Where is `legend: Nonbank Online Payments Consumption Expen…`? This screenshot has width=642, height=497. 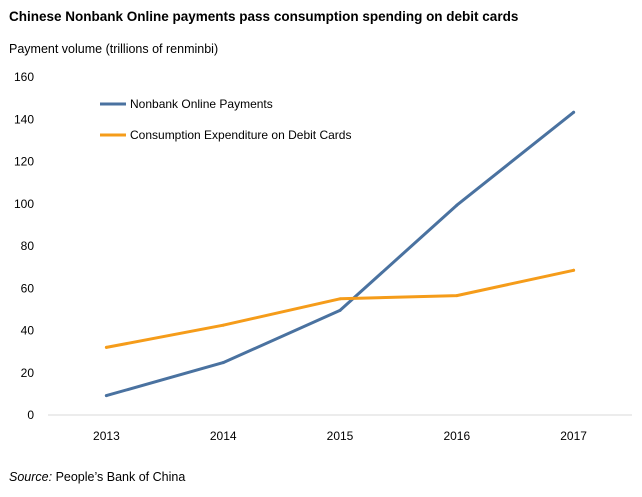 legend: Nonbank Online Payments Consumption Expen… is located at coordinates (225, 119).